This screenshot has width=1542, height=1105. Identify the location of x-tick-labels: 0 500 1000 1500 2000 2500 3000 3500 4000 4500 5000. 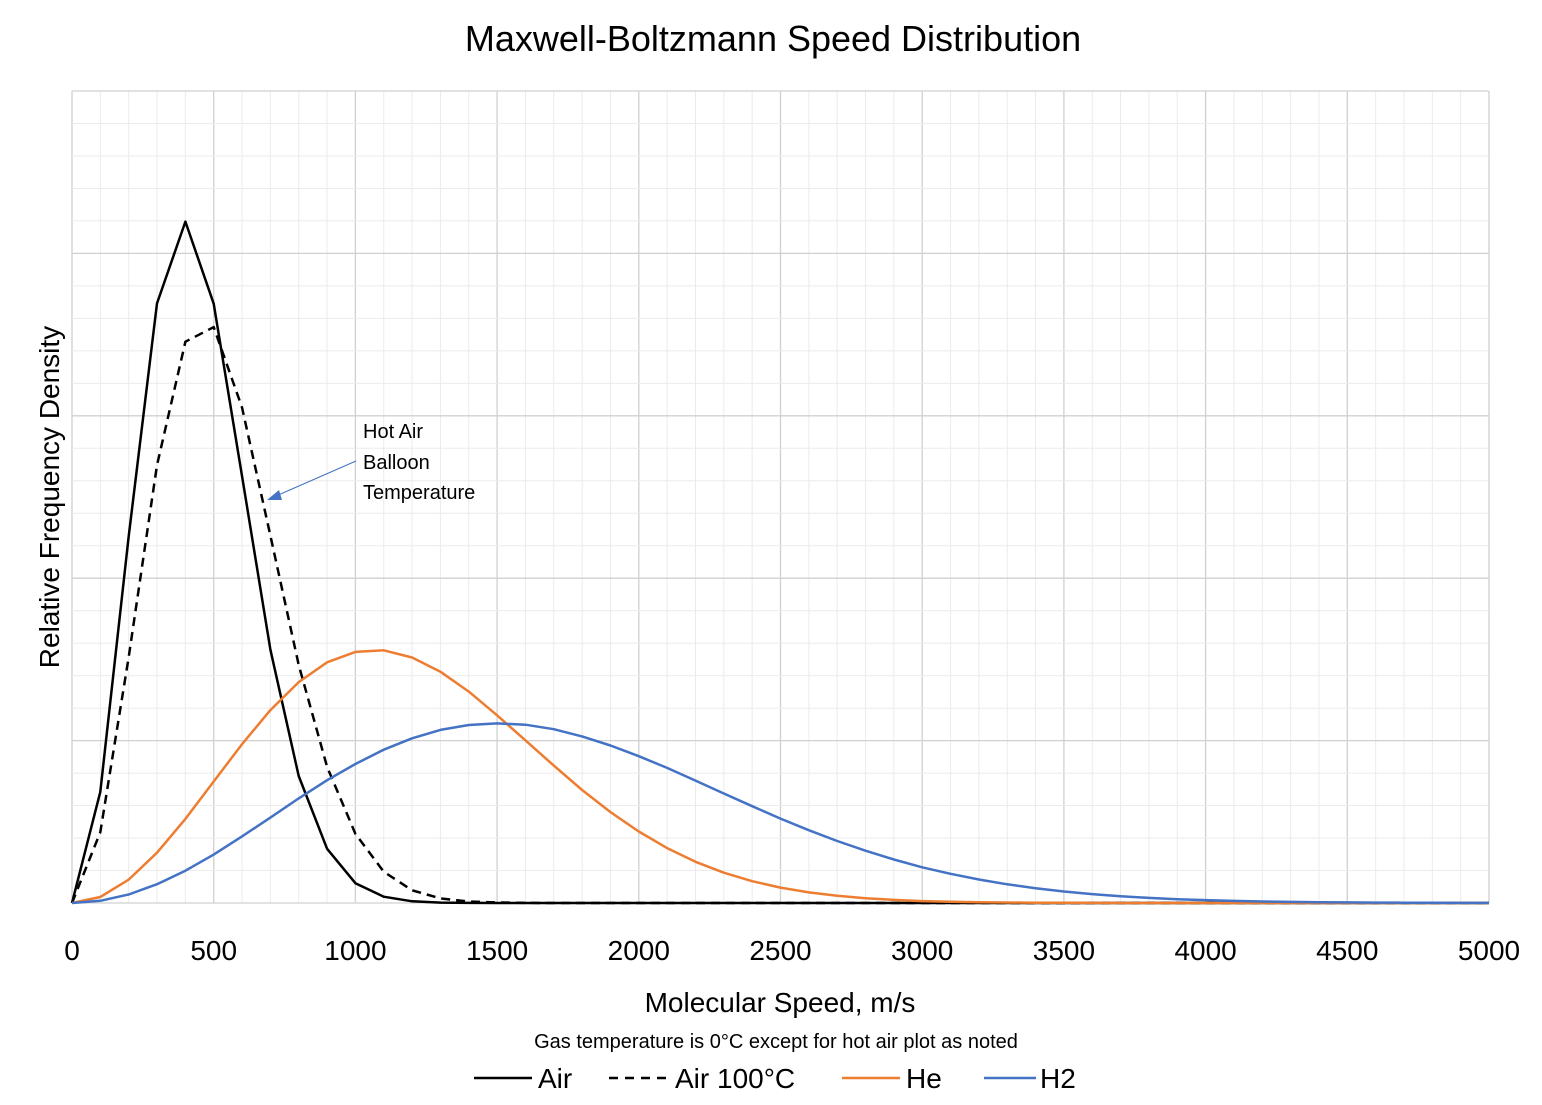
(792, 950).